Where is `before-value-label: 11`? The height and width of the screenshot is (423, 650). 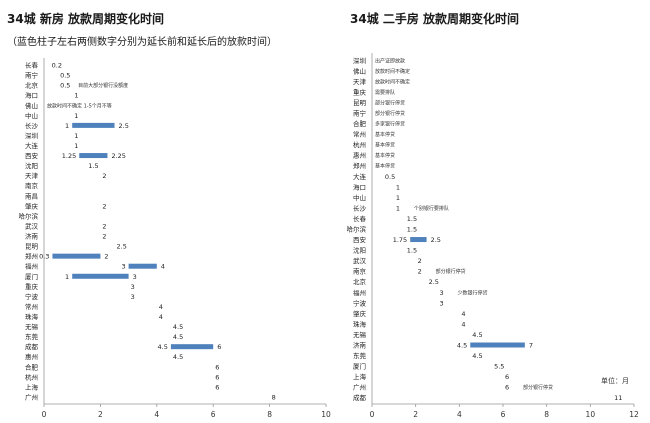
before-value-label: 11 is located at coordinates (618, 398).